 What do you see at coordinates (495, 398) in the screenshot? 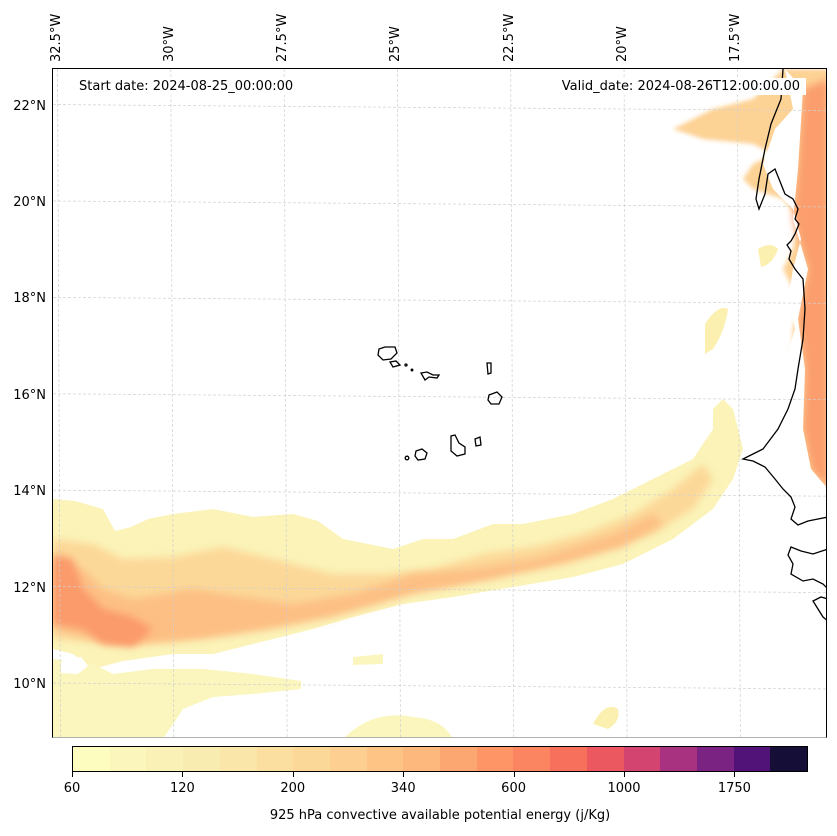
I see `island-boa-vista` at bounding box center [495, 398].